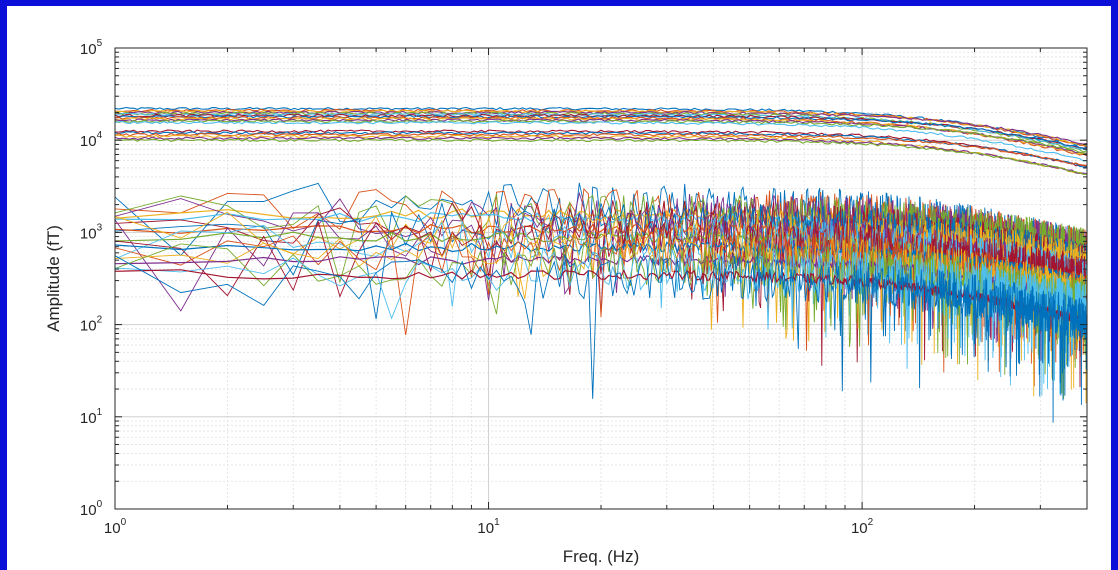 The image size is (1118, 570). I want to click on tick-exponent: 3, so click(100, 227).